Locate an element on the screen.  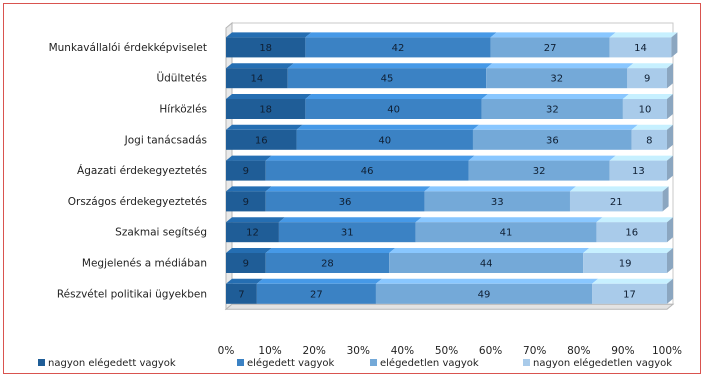
bar-data-label: 31 is located at coordinates (347, 233).